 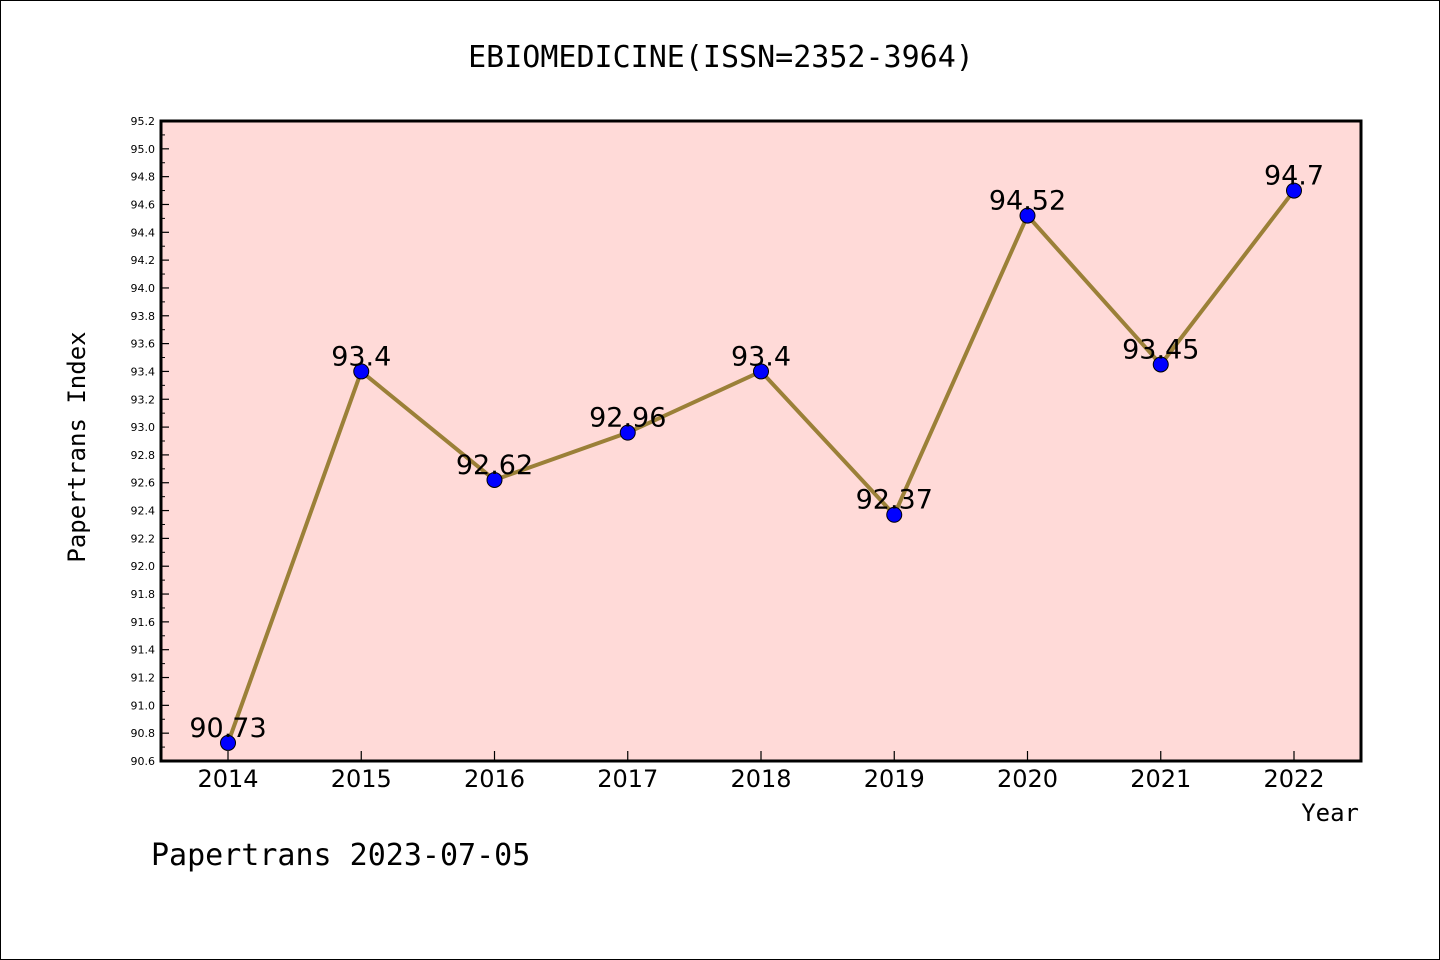 What do you see at coordinates (627, 418) in the screenshot?
I see `data-label: 92.96` at bounding box center [627, 418].